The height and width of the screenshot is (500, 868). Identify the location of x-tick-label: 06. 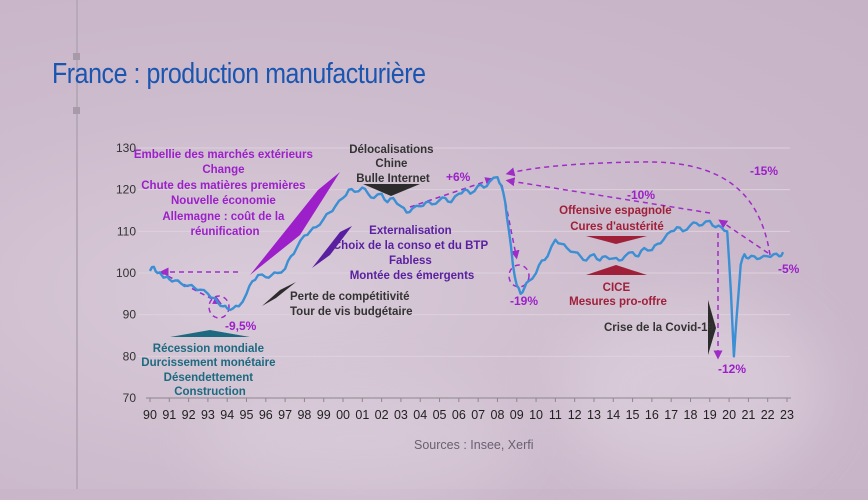
(459, 415).